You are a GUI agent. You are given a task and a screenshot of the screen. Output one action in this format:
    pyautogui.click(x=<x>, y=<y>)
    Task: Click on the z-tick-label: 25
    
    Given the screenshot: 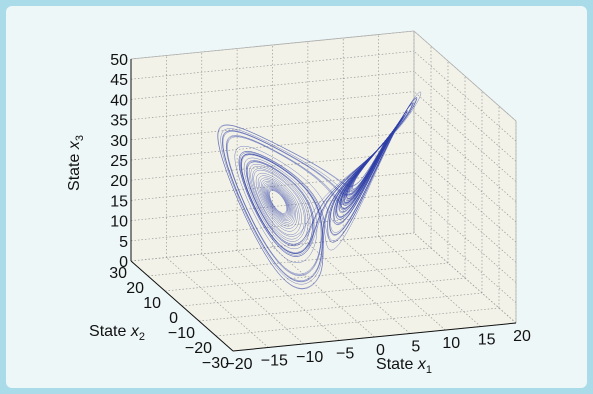 What is the action you would take?
    pyautogui.click(x=119, y=161)
    